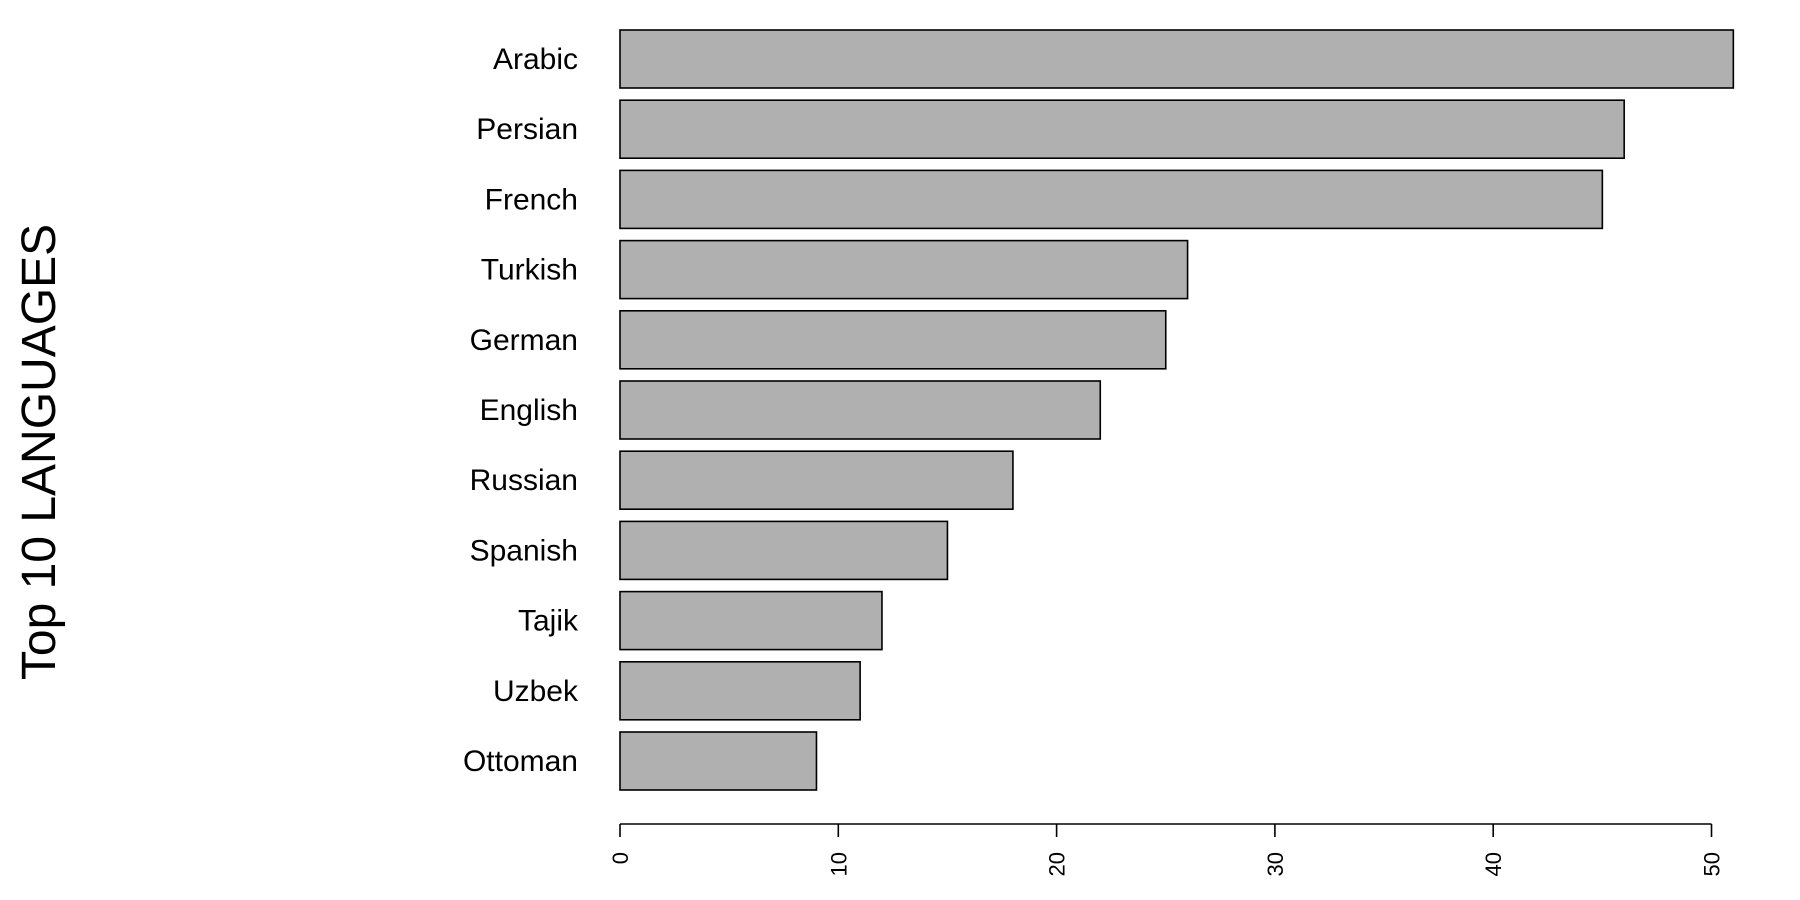  I want to click on y-axis-label: Top 10 LANGUAGES, so click(39, 452).